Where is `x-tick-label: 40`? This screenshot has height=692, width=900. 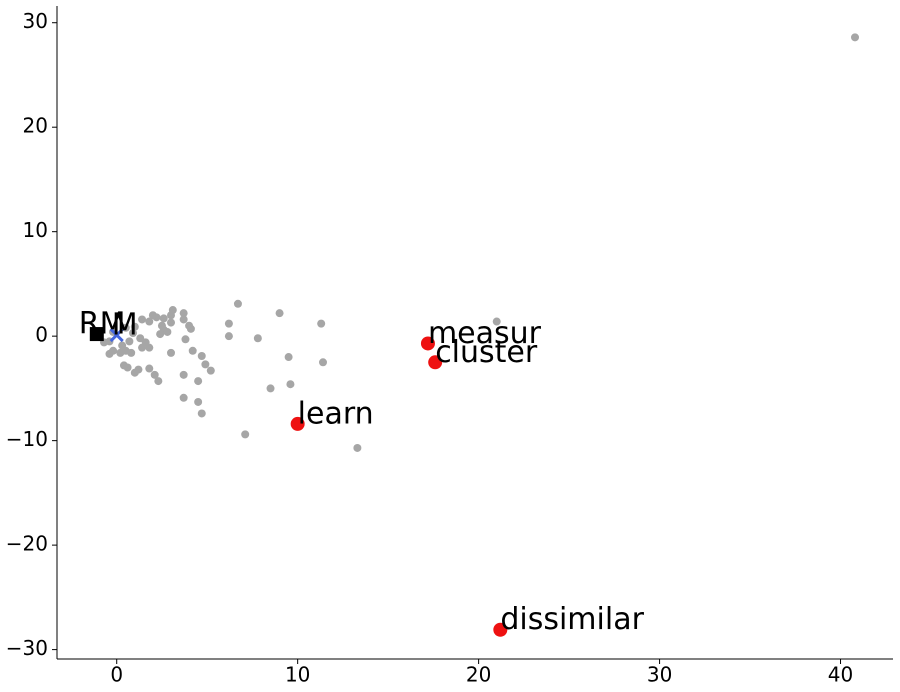 x-tick-label: 40 is located at coordinates (840, 675).